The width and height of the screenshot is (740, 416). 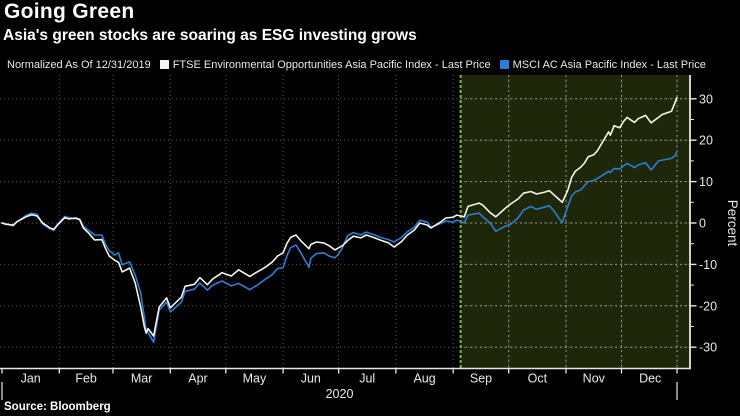 I want to click on legend-note: Normalized As Of 12/31/2019, so click(x=79, y=64).